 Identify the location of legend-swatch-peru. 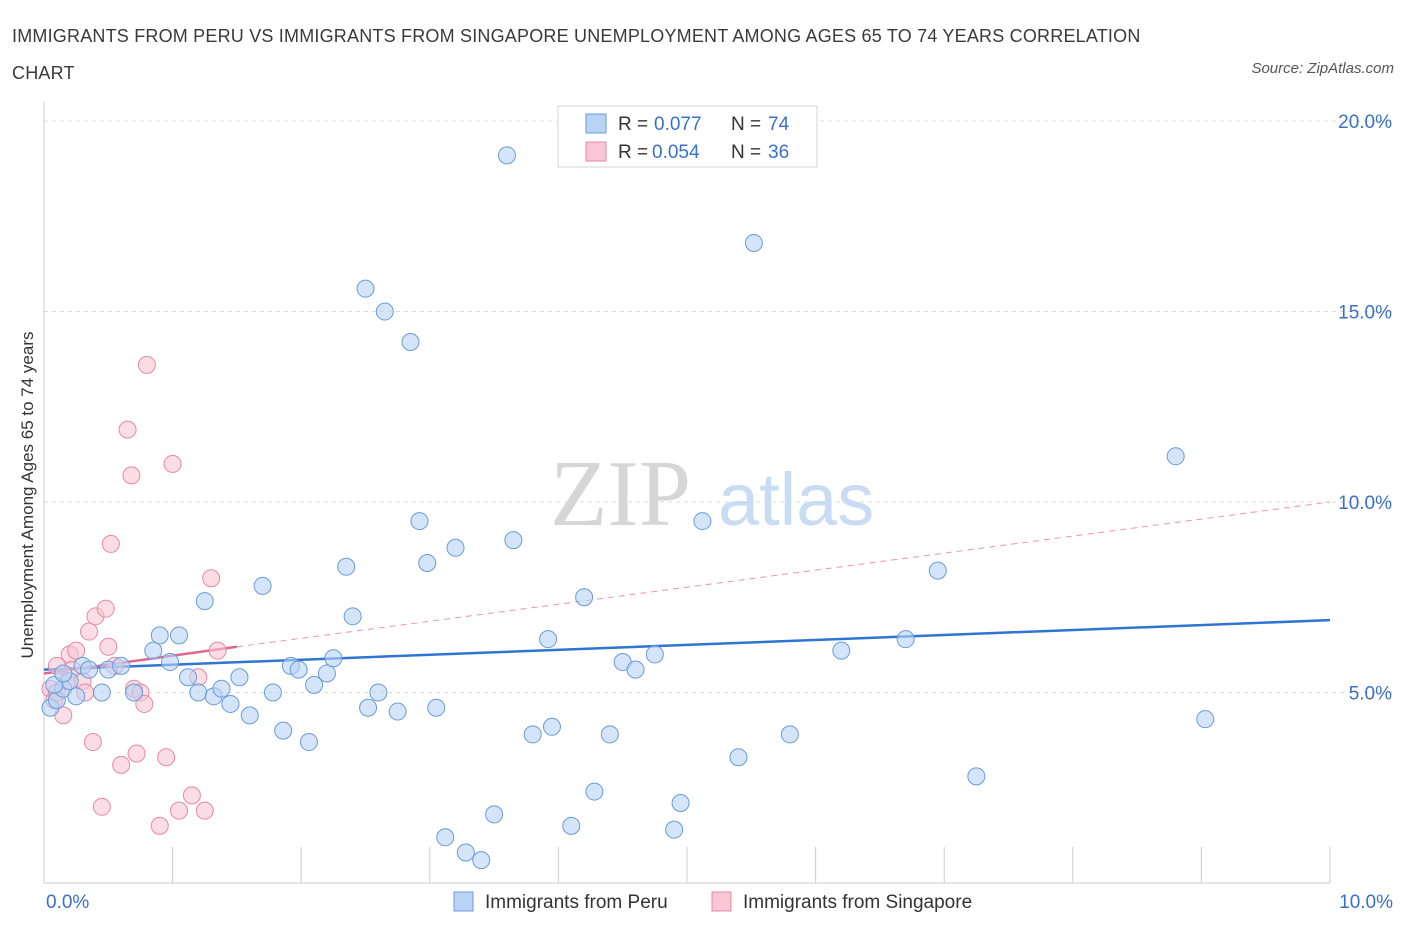
(596, 123).